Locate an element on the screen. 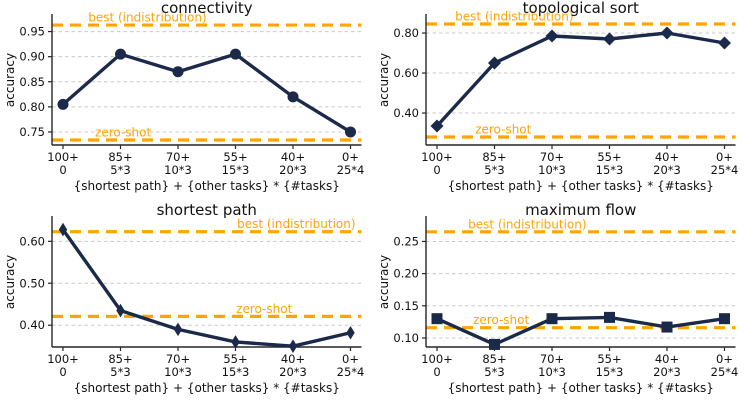 This screenshot has width=748, height=404. x-tick-label: 55+ is located at coordinates (235, 157).